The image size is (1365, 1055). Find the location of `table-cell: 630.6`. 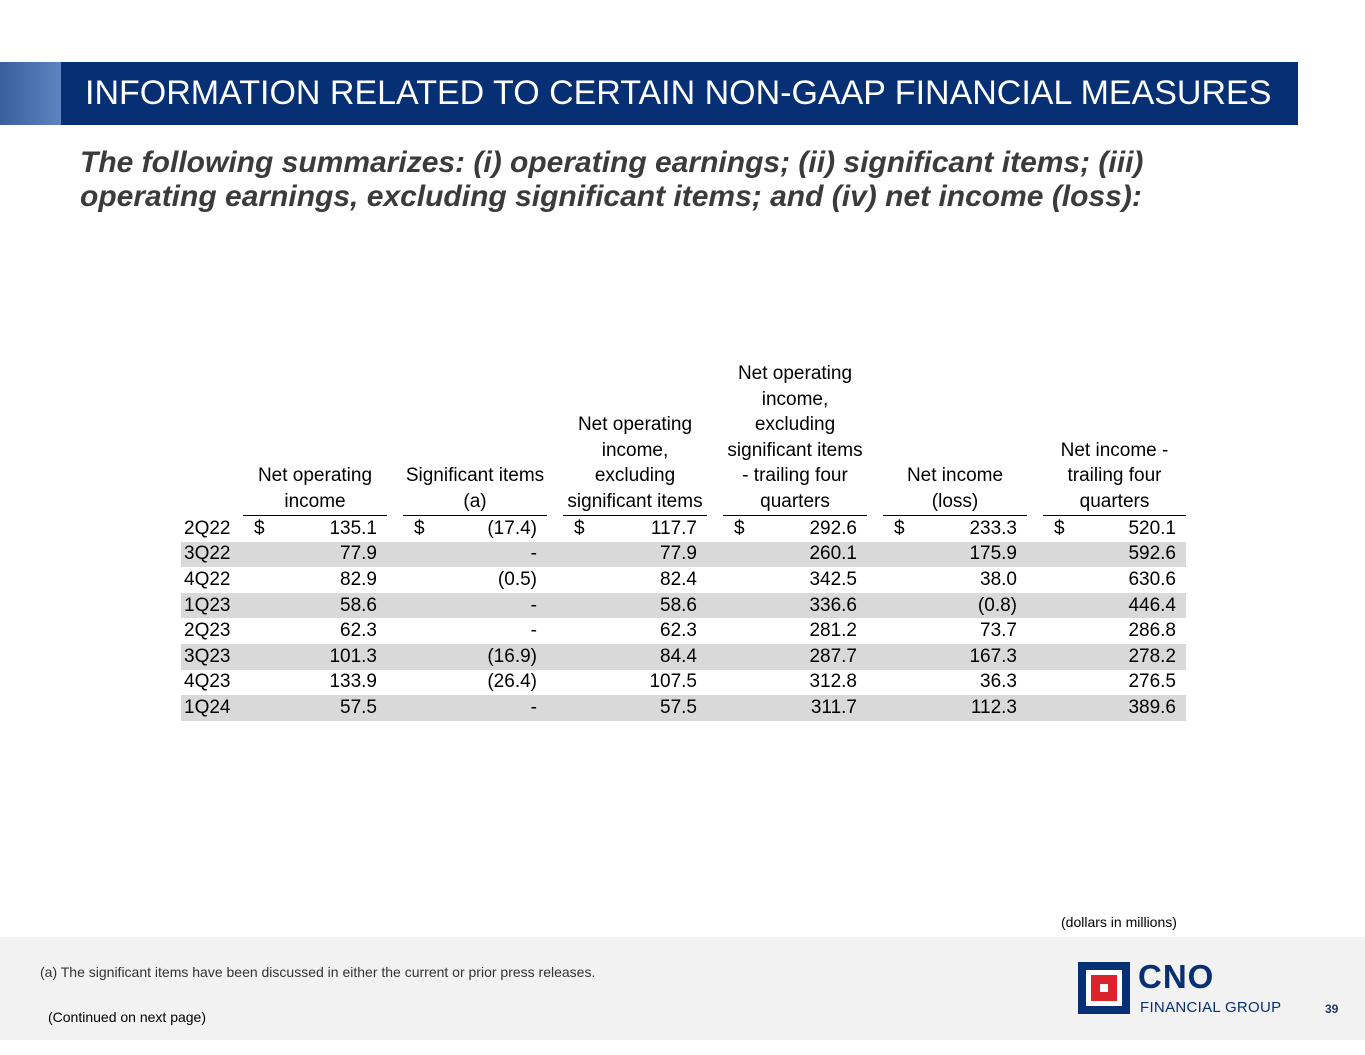

table-cell: 630.6 is located at coordinates (1152, 579).